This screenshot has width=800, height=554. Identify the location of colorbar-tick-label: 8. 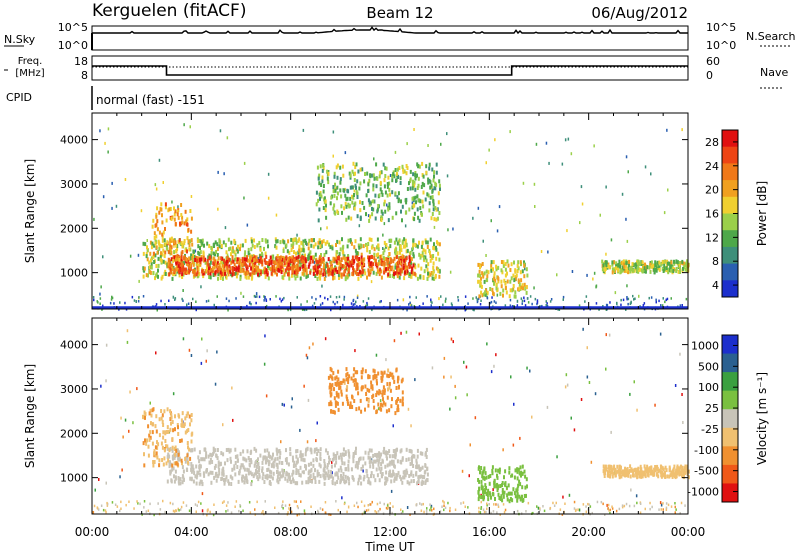
(715, 261).